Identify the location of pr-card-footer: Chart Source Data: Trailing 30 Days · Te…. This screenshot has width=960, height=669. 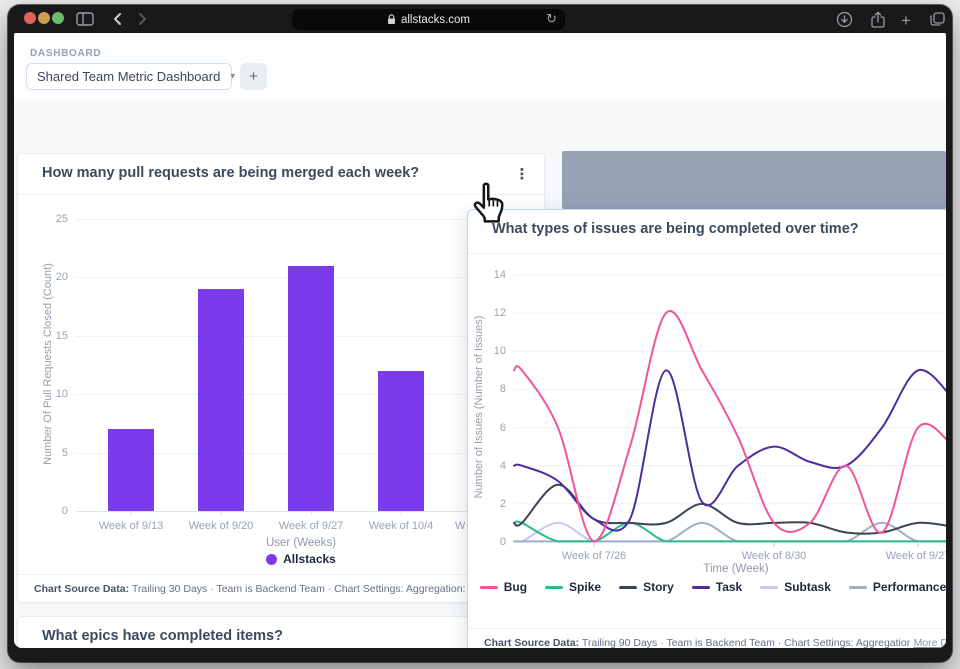
(286, 589).